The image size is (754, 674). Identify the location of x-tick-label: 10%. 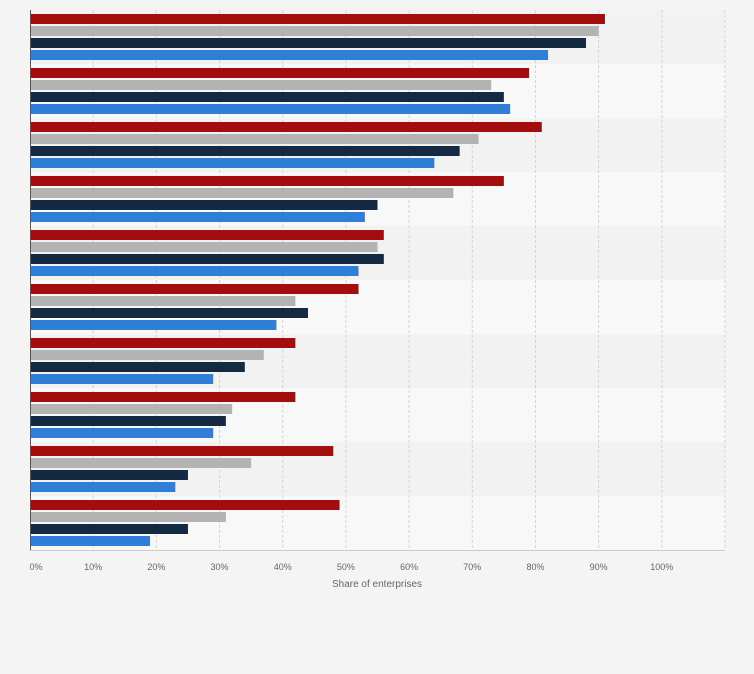
(93, 567).